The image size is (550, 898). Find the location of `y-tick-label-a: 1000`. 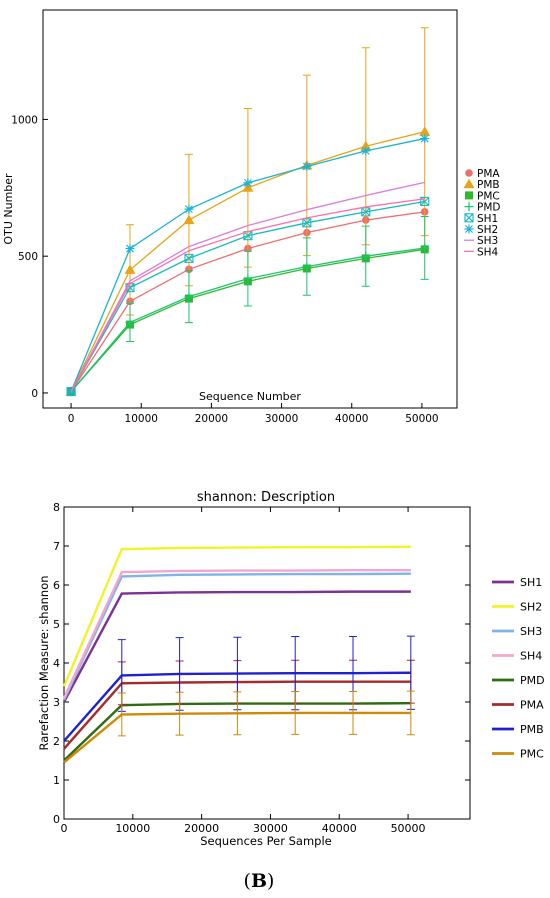

y-tick-label-a: 1000 is located at coordinates (24, 120).